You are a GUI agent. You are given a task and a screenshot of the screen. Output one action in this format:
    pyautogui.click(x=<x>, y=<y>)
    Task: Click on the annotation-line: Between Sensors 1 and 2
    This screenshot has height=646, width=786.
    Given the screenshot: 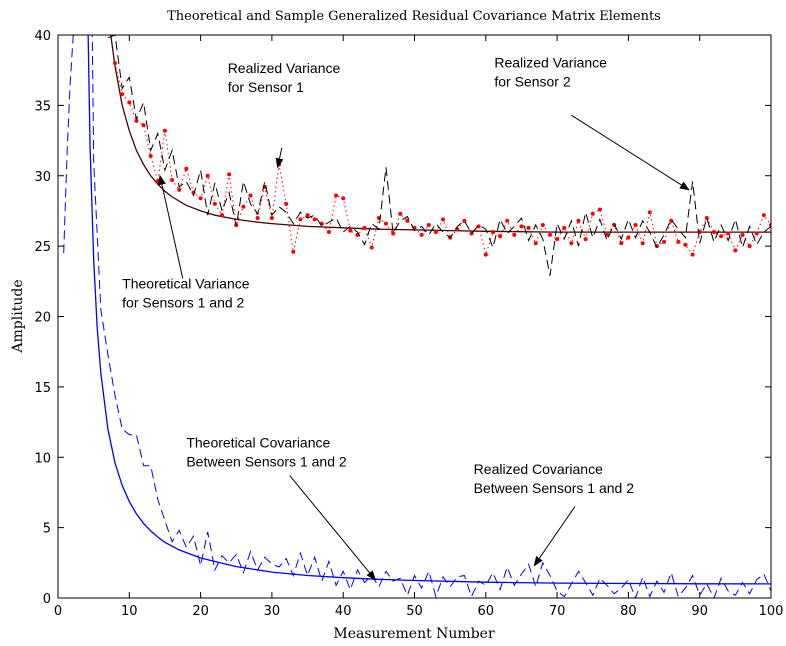 What is the action you would take?
    pyautogui.click(x=554, y=488)
    